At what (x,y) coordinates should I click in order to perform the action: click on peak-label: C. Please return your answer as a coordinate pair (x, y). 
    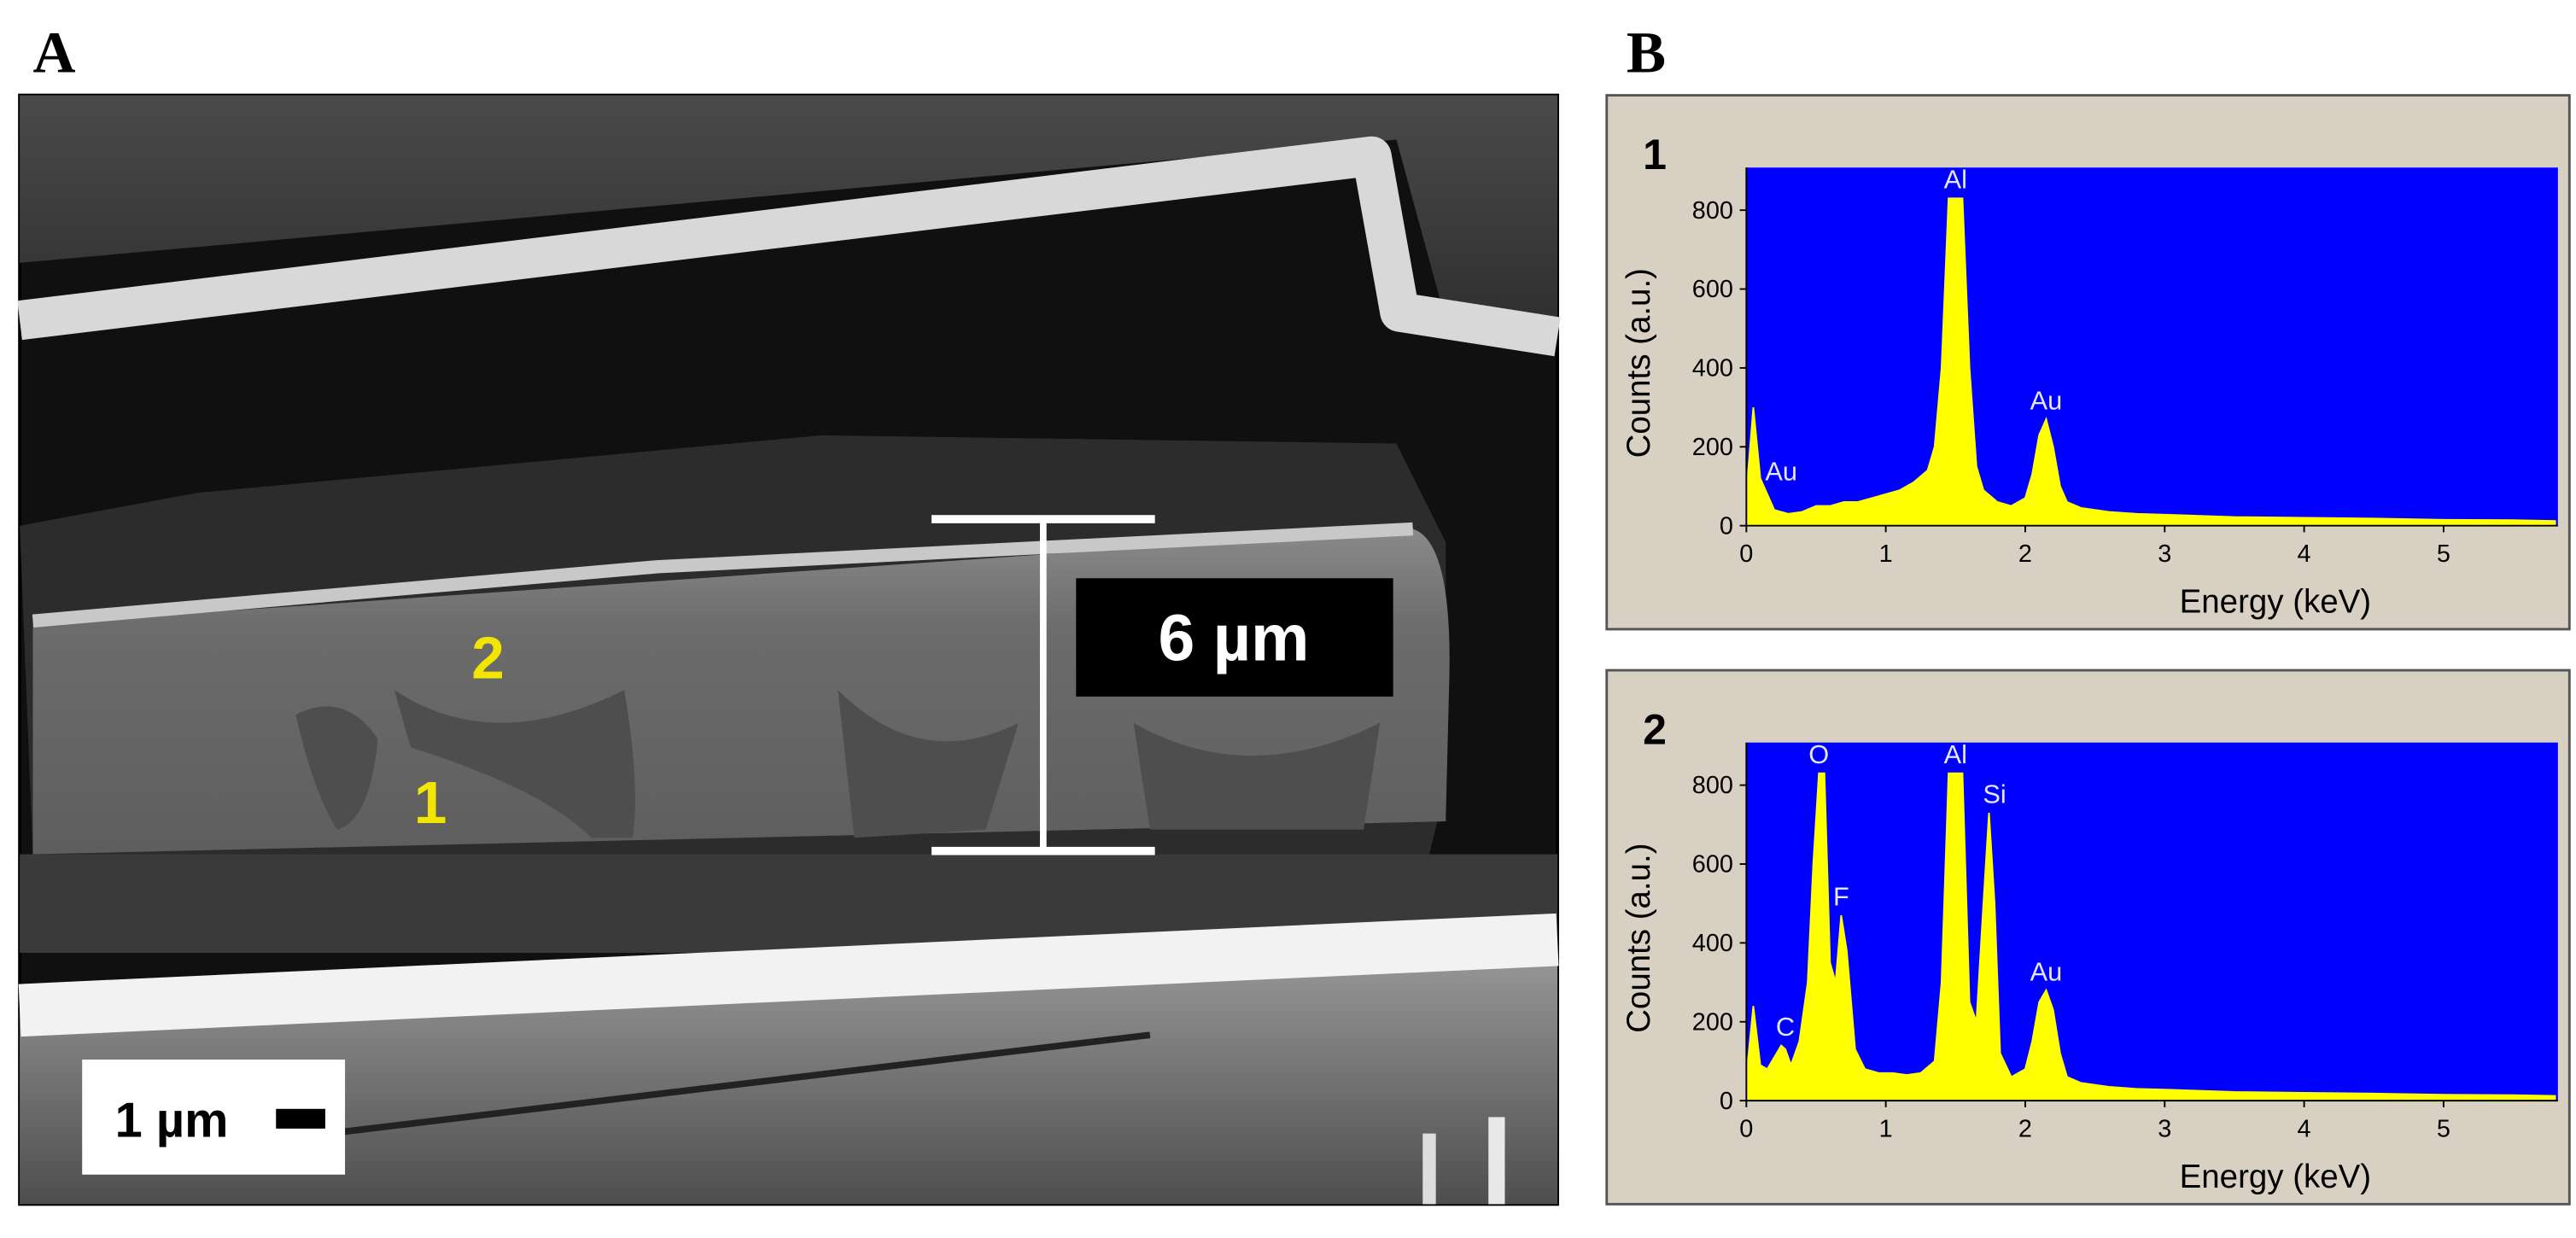
    Looking at the image, I should click on (1786, 1027).